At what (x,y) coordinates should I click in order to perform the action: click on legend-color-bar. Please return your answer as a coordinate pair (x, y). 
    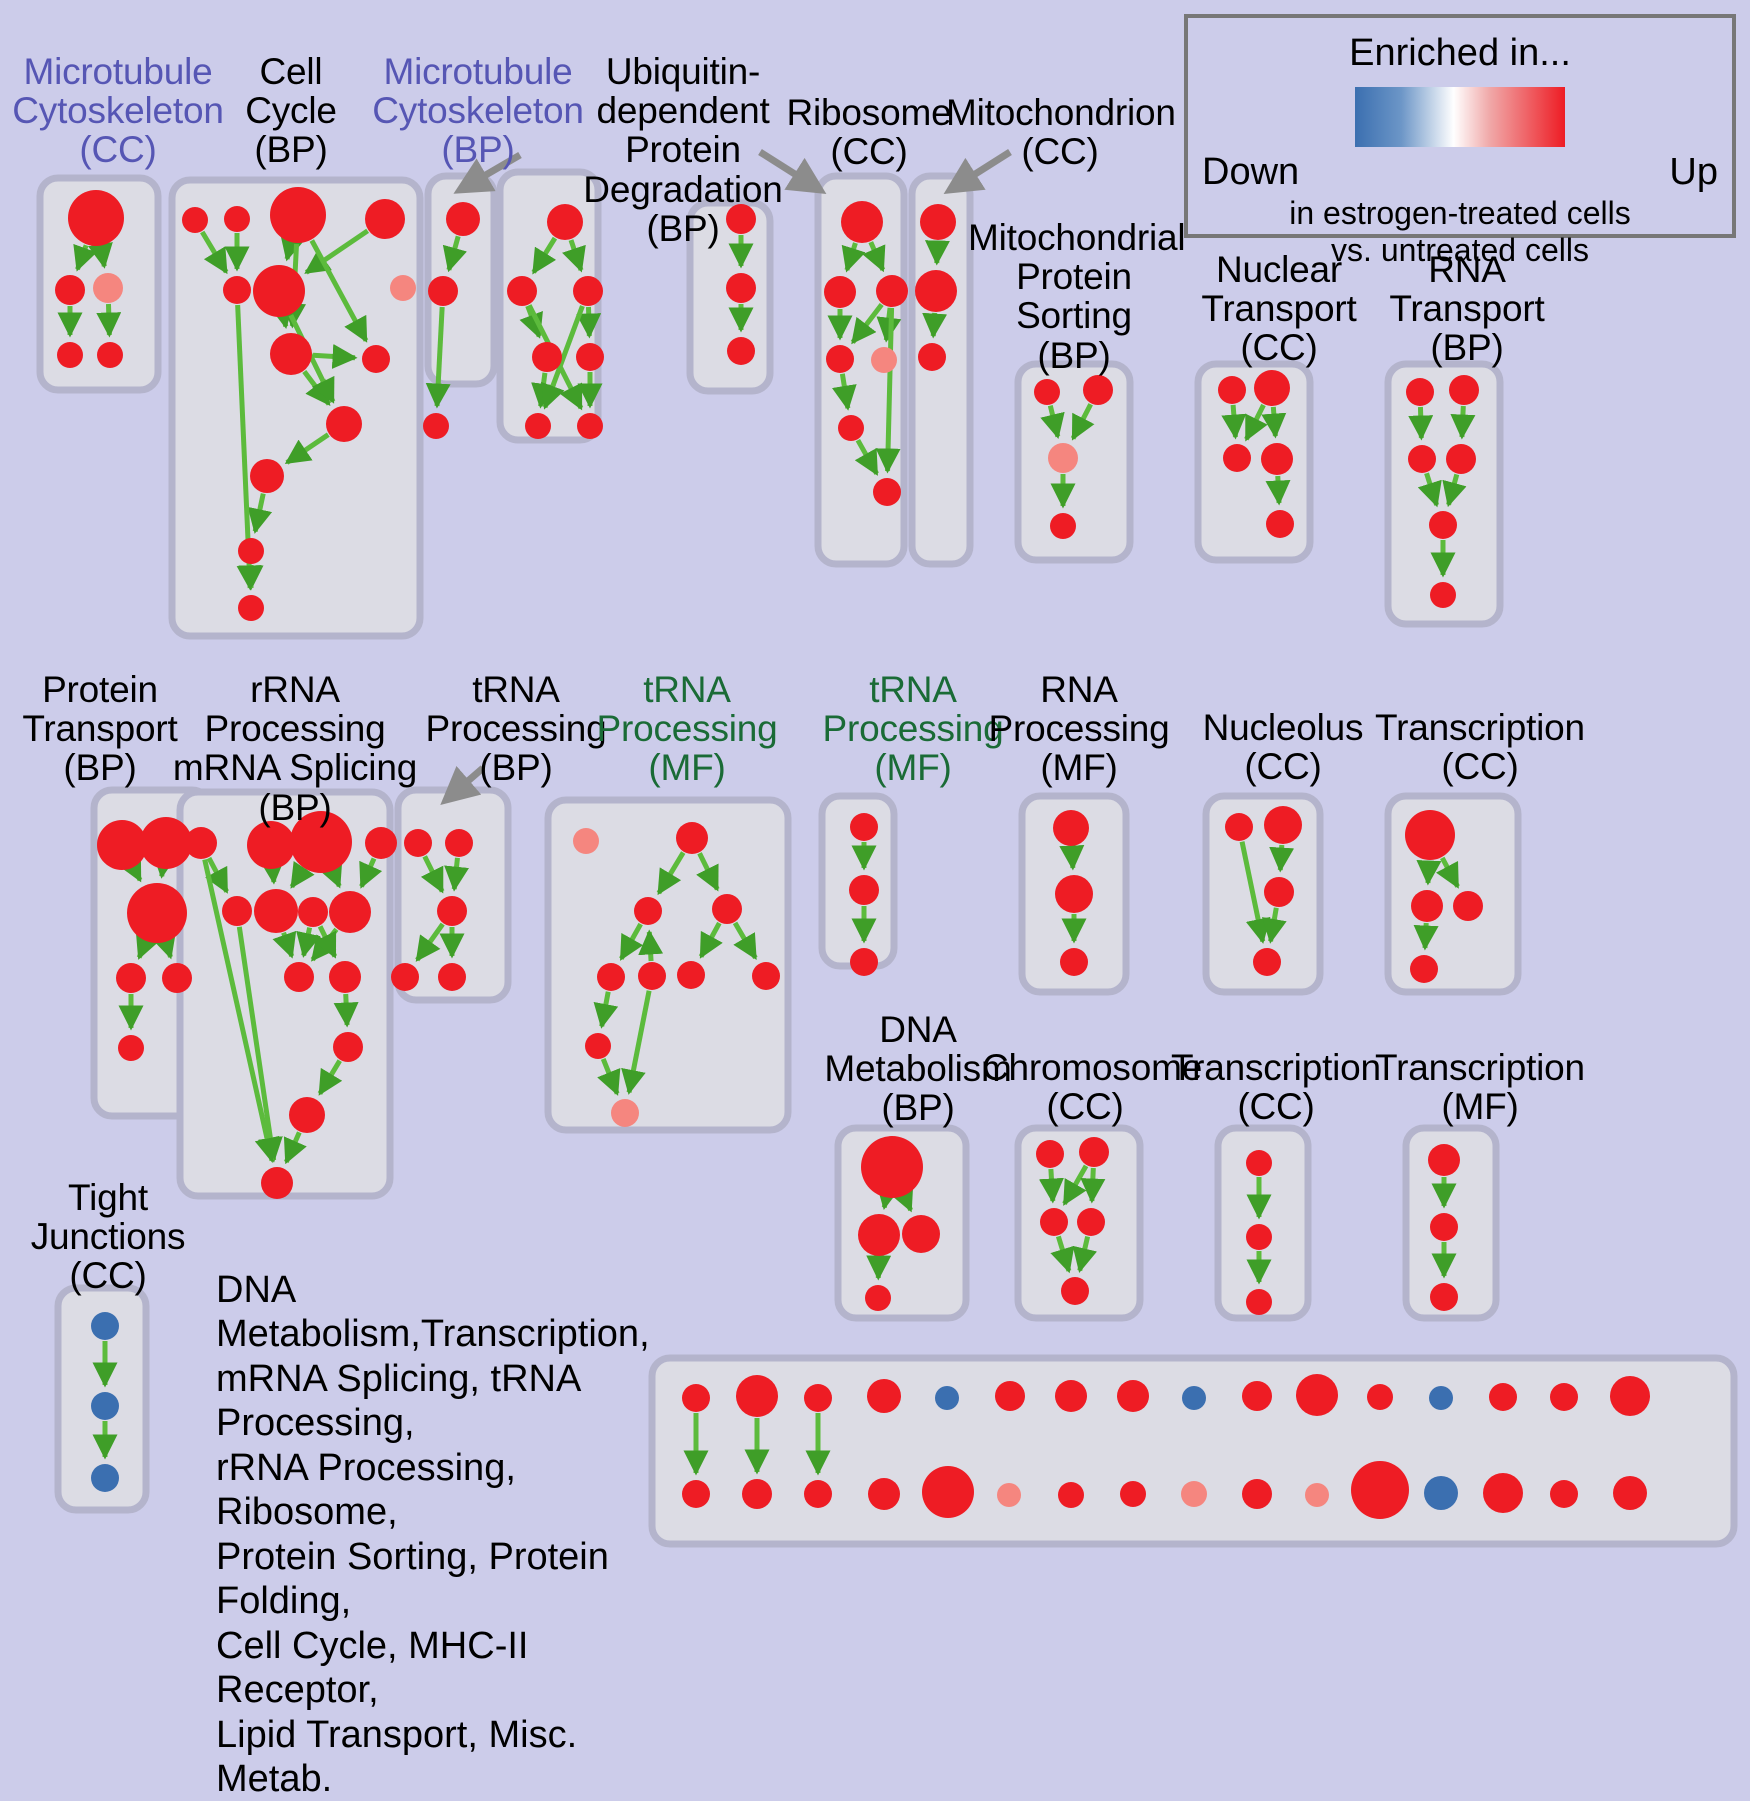
    Looking at the image, I should click on (1460, 117).